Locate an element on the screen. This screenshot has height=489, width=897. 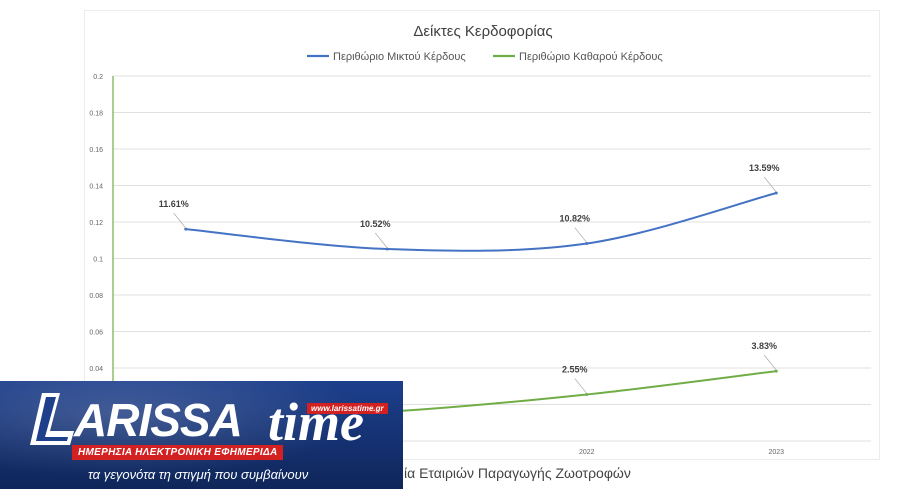
x-tick-label: 2023 is located at coordinates (776, 452).